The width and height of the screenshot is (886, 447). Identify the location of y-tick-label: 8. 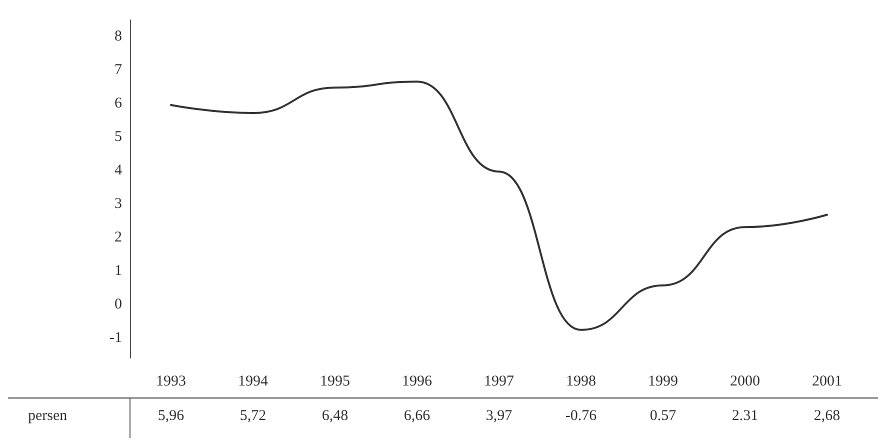
(118, 36).